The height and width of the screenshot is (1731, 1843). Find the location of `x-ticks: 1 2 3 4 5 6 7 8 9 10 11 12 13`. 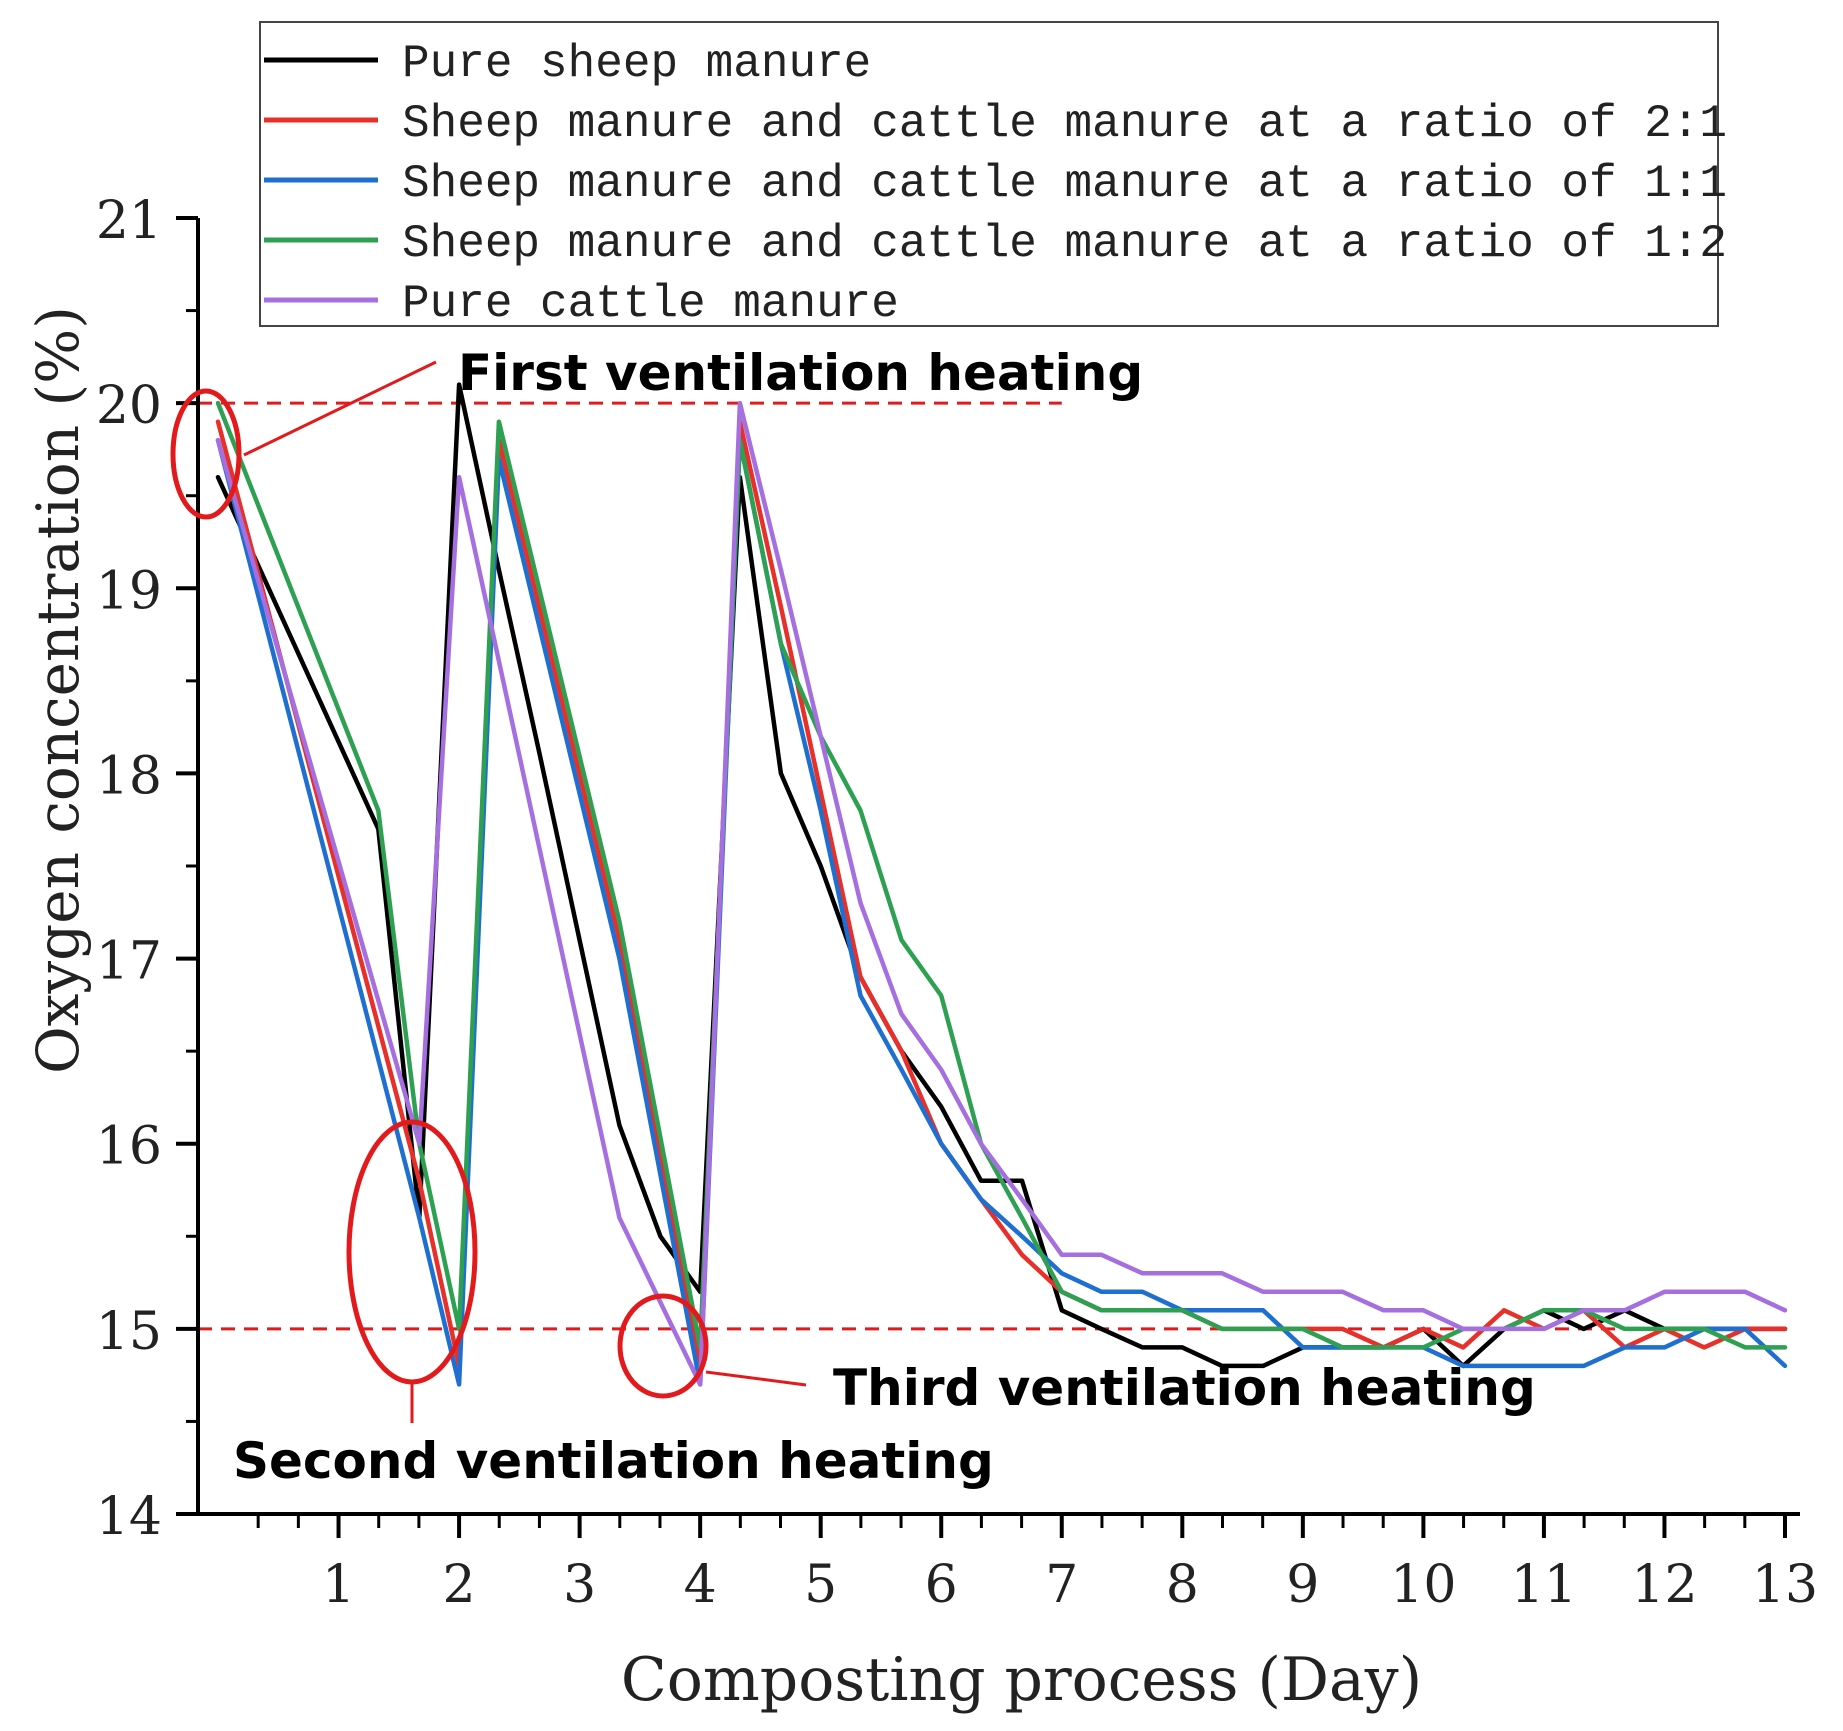

x-ticks: 1 2 3 4 5 6 7 8 9 10 11 12 13 is located at coordinates (1037, 1564).